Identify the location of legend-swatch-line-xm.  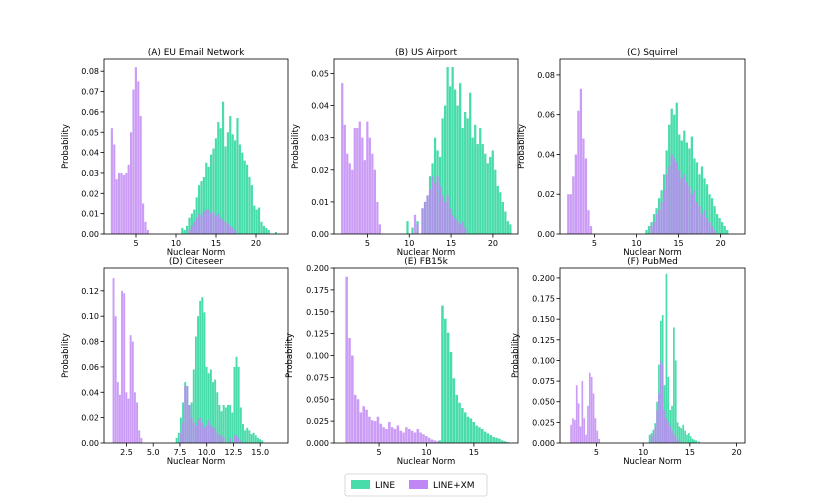
(418, 484).